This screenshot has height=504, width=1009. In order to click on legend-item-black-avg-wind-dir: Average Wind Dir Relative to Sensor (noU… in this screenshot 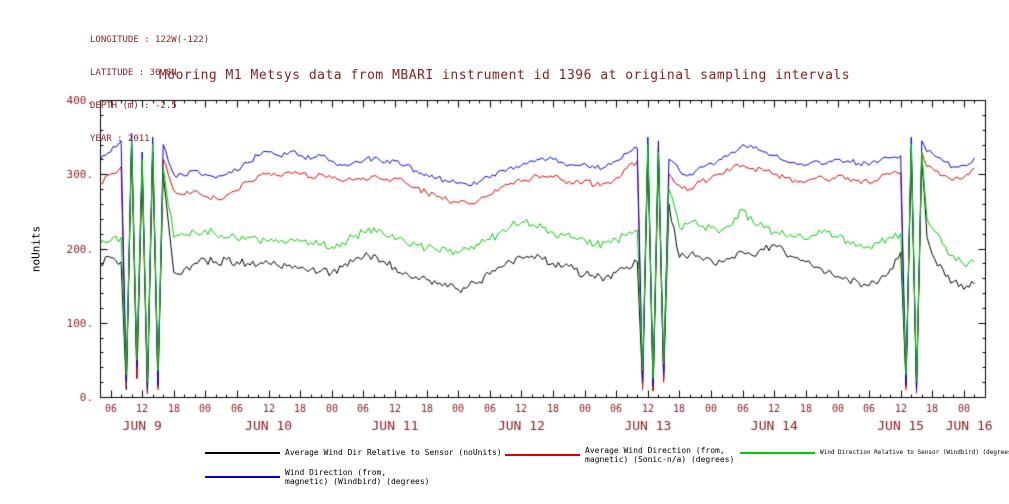, I will do `click(353, 452)`.